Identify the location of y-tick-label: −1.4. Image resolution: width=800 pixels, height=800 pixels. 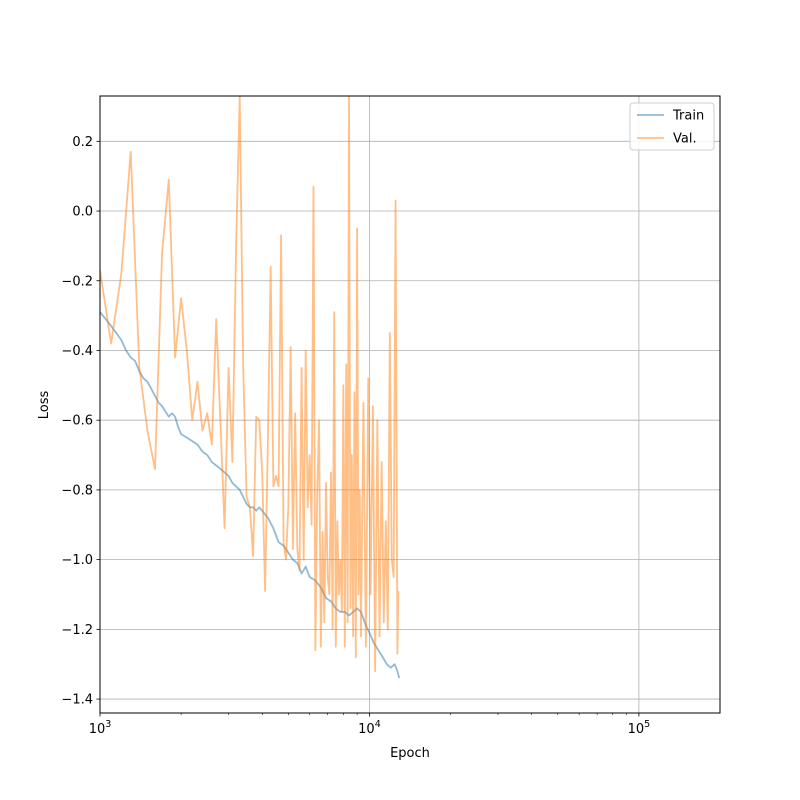
(77, 700).